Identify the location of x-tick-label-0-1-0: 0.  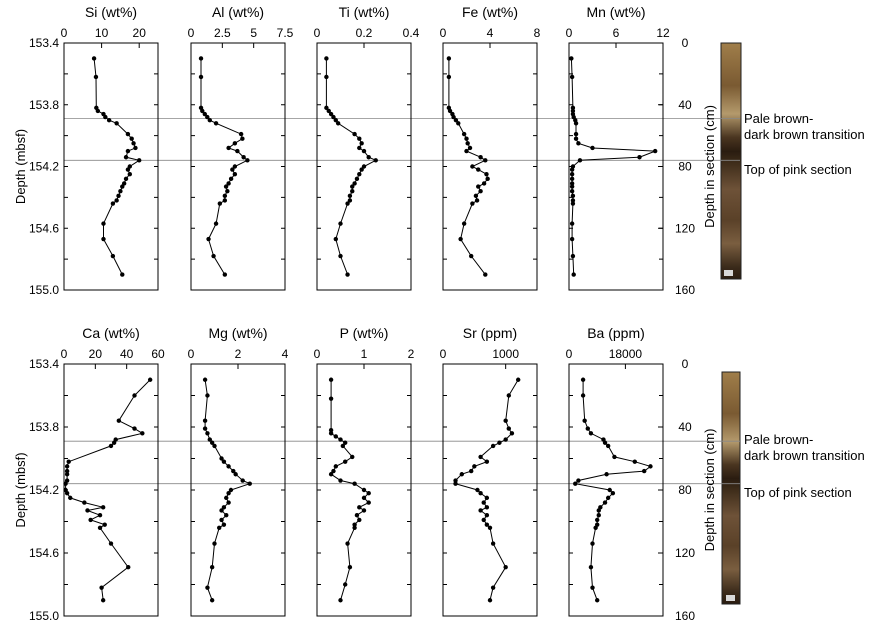
(191, 33).